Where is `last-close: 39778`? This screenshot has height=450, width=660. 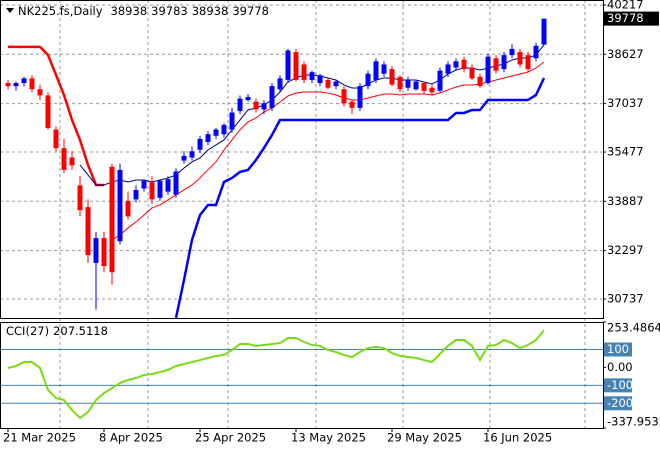
last-close: 39778 is located at coordinates (250, 11).